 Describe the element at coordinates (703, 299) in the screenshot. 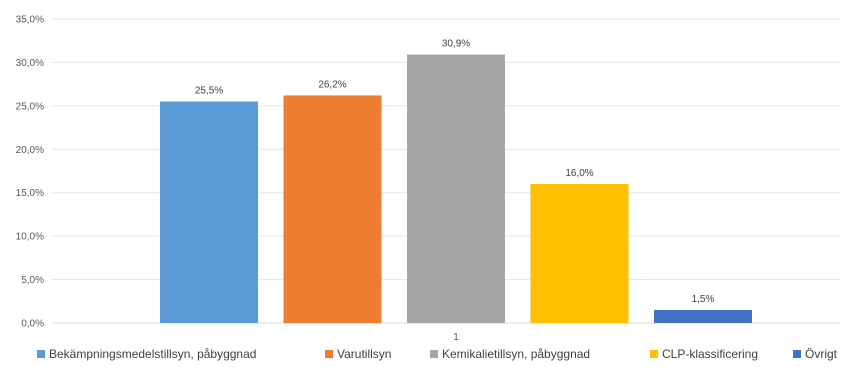

I see `data-label: 1,5%` at that location.